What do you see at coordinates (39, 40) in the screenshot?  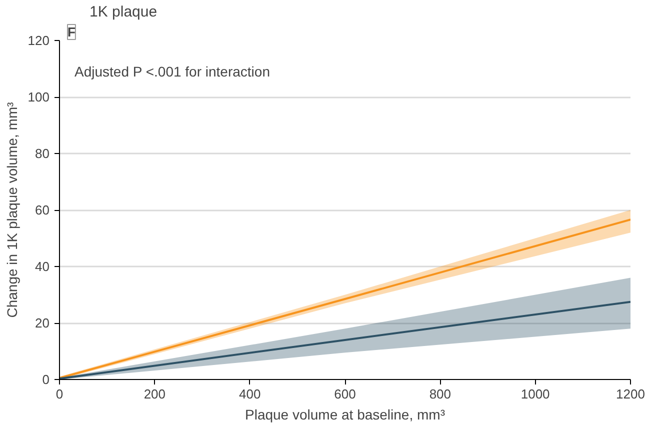 I see `y-tick-label: 120` at bounding box center [39, 40].